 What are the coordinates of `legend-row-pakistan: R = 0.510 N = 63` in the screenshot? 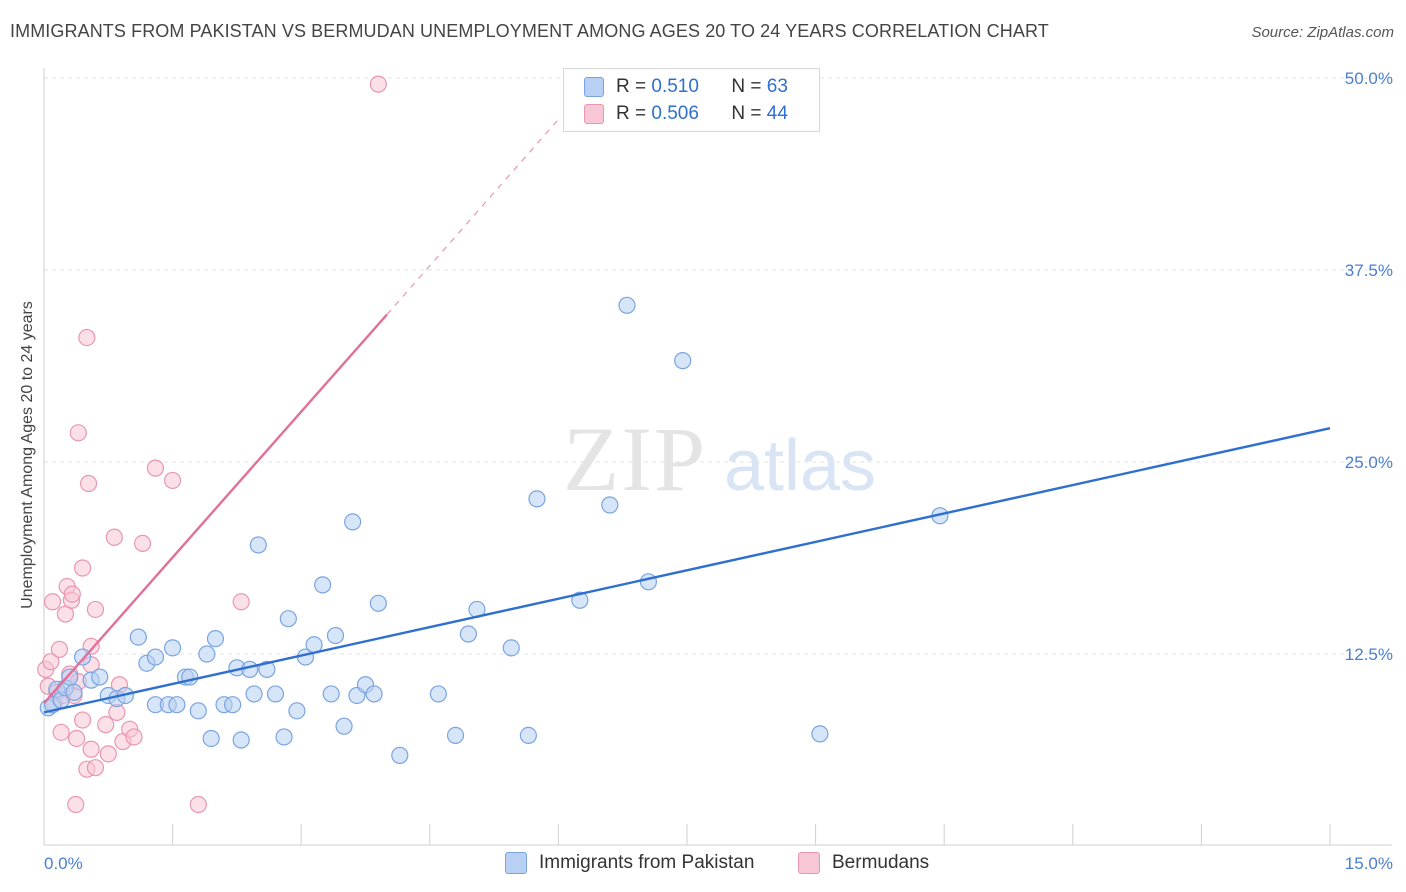 It's located at (686, 87).